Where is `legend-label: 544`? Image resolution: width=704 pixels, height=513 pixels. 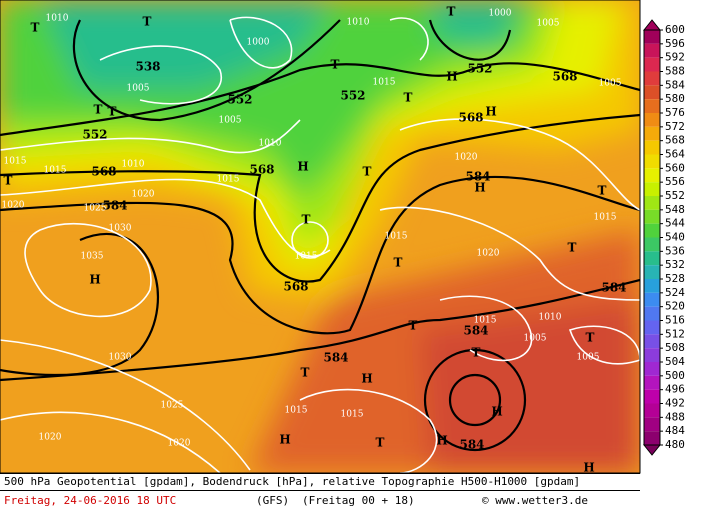 legend-label: 544 is located at coordinates (675, 223).